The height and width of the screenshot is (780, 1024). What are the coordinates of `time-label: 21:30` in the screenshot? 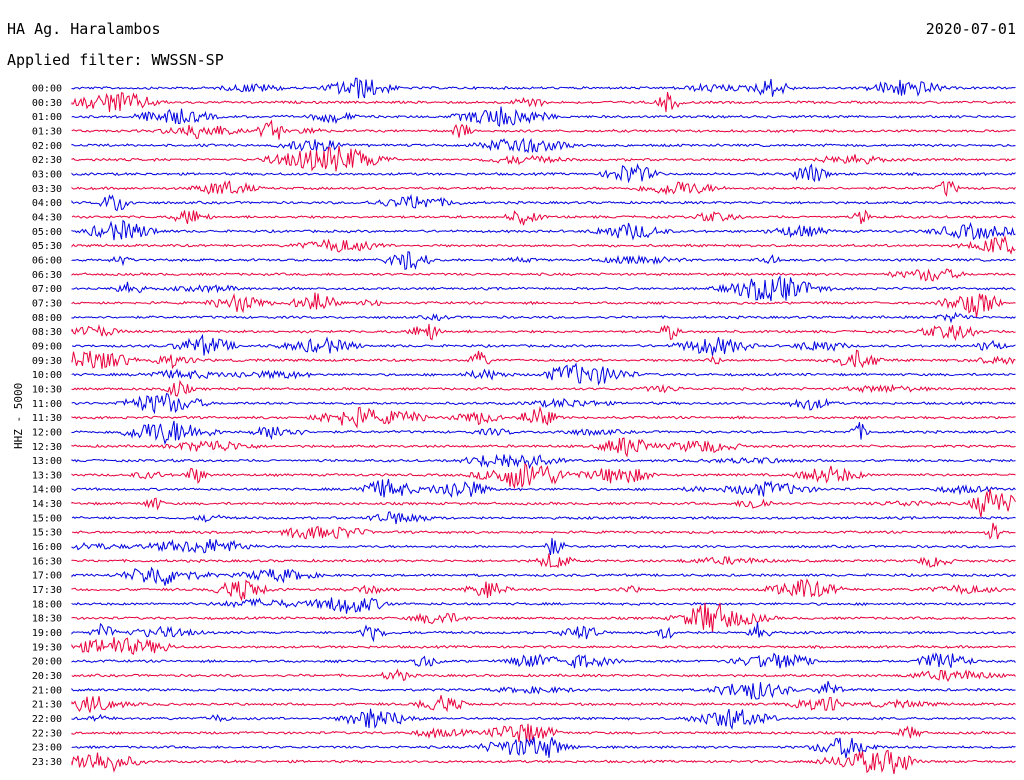 It's located at (47, 705).